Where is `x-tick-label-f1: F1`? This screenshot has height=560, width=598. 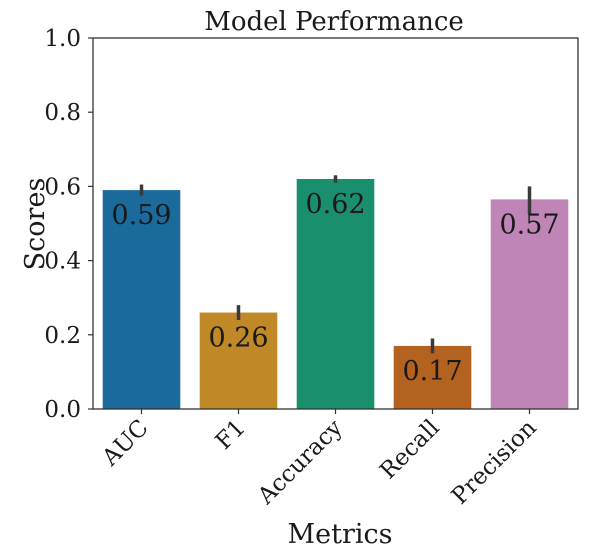 x-tick-label-f1: F1 is located at coordinates (231, 435).